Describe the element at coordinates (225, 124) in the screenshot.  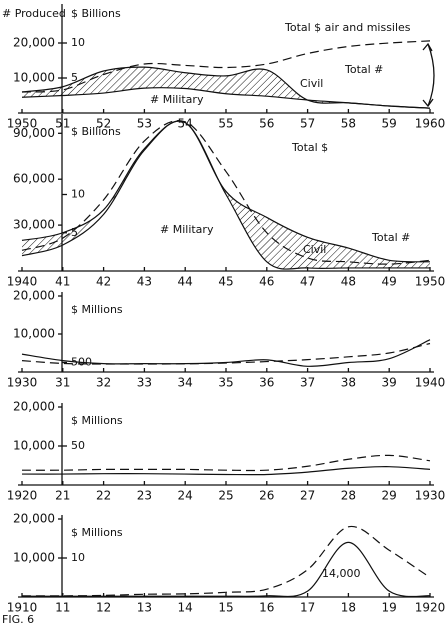
I see `x-tick-label: 55` at that location.